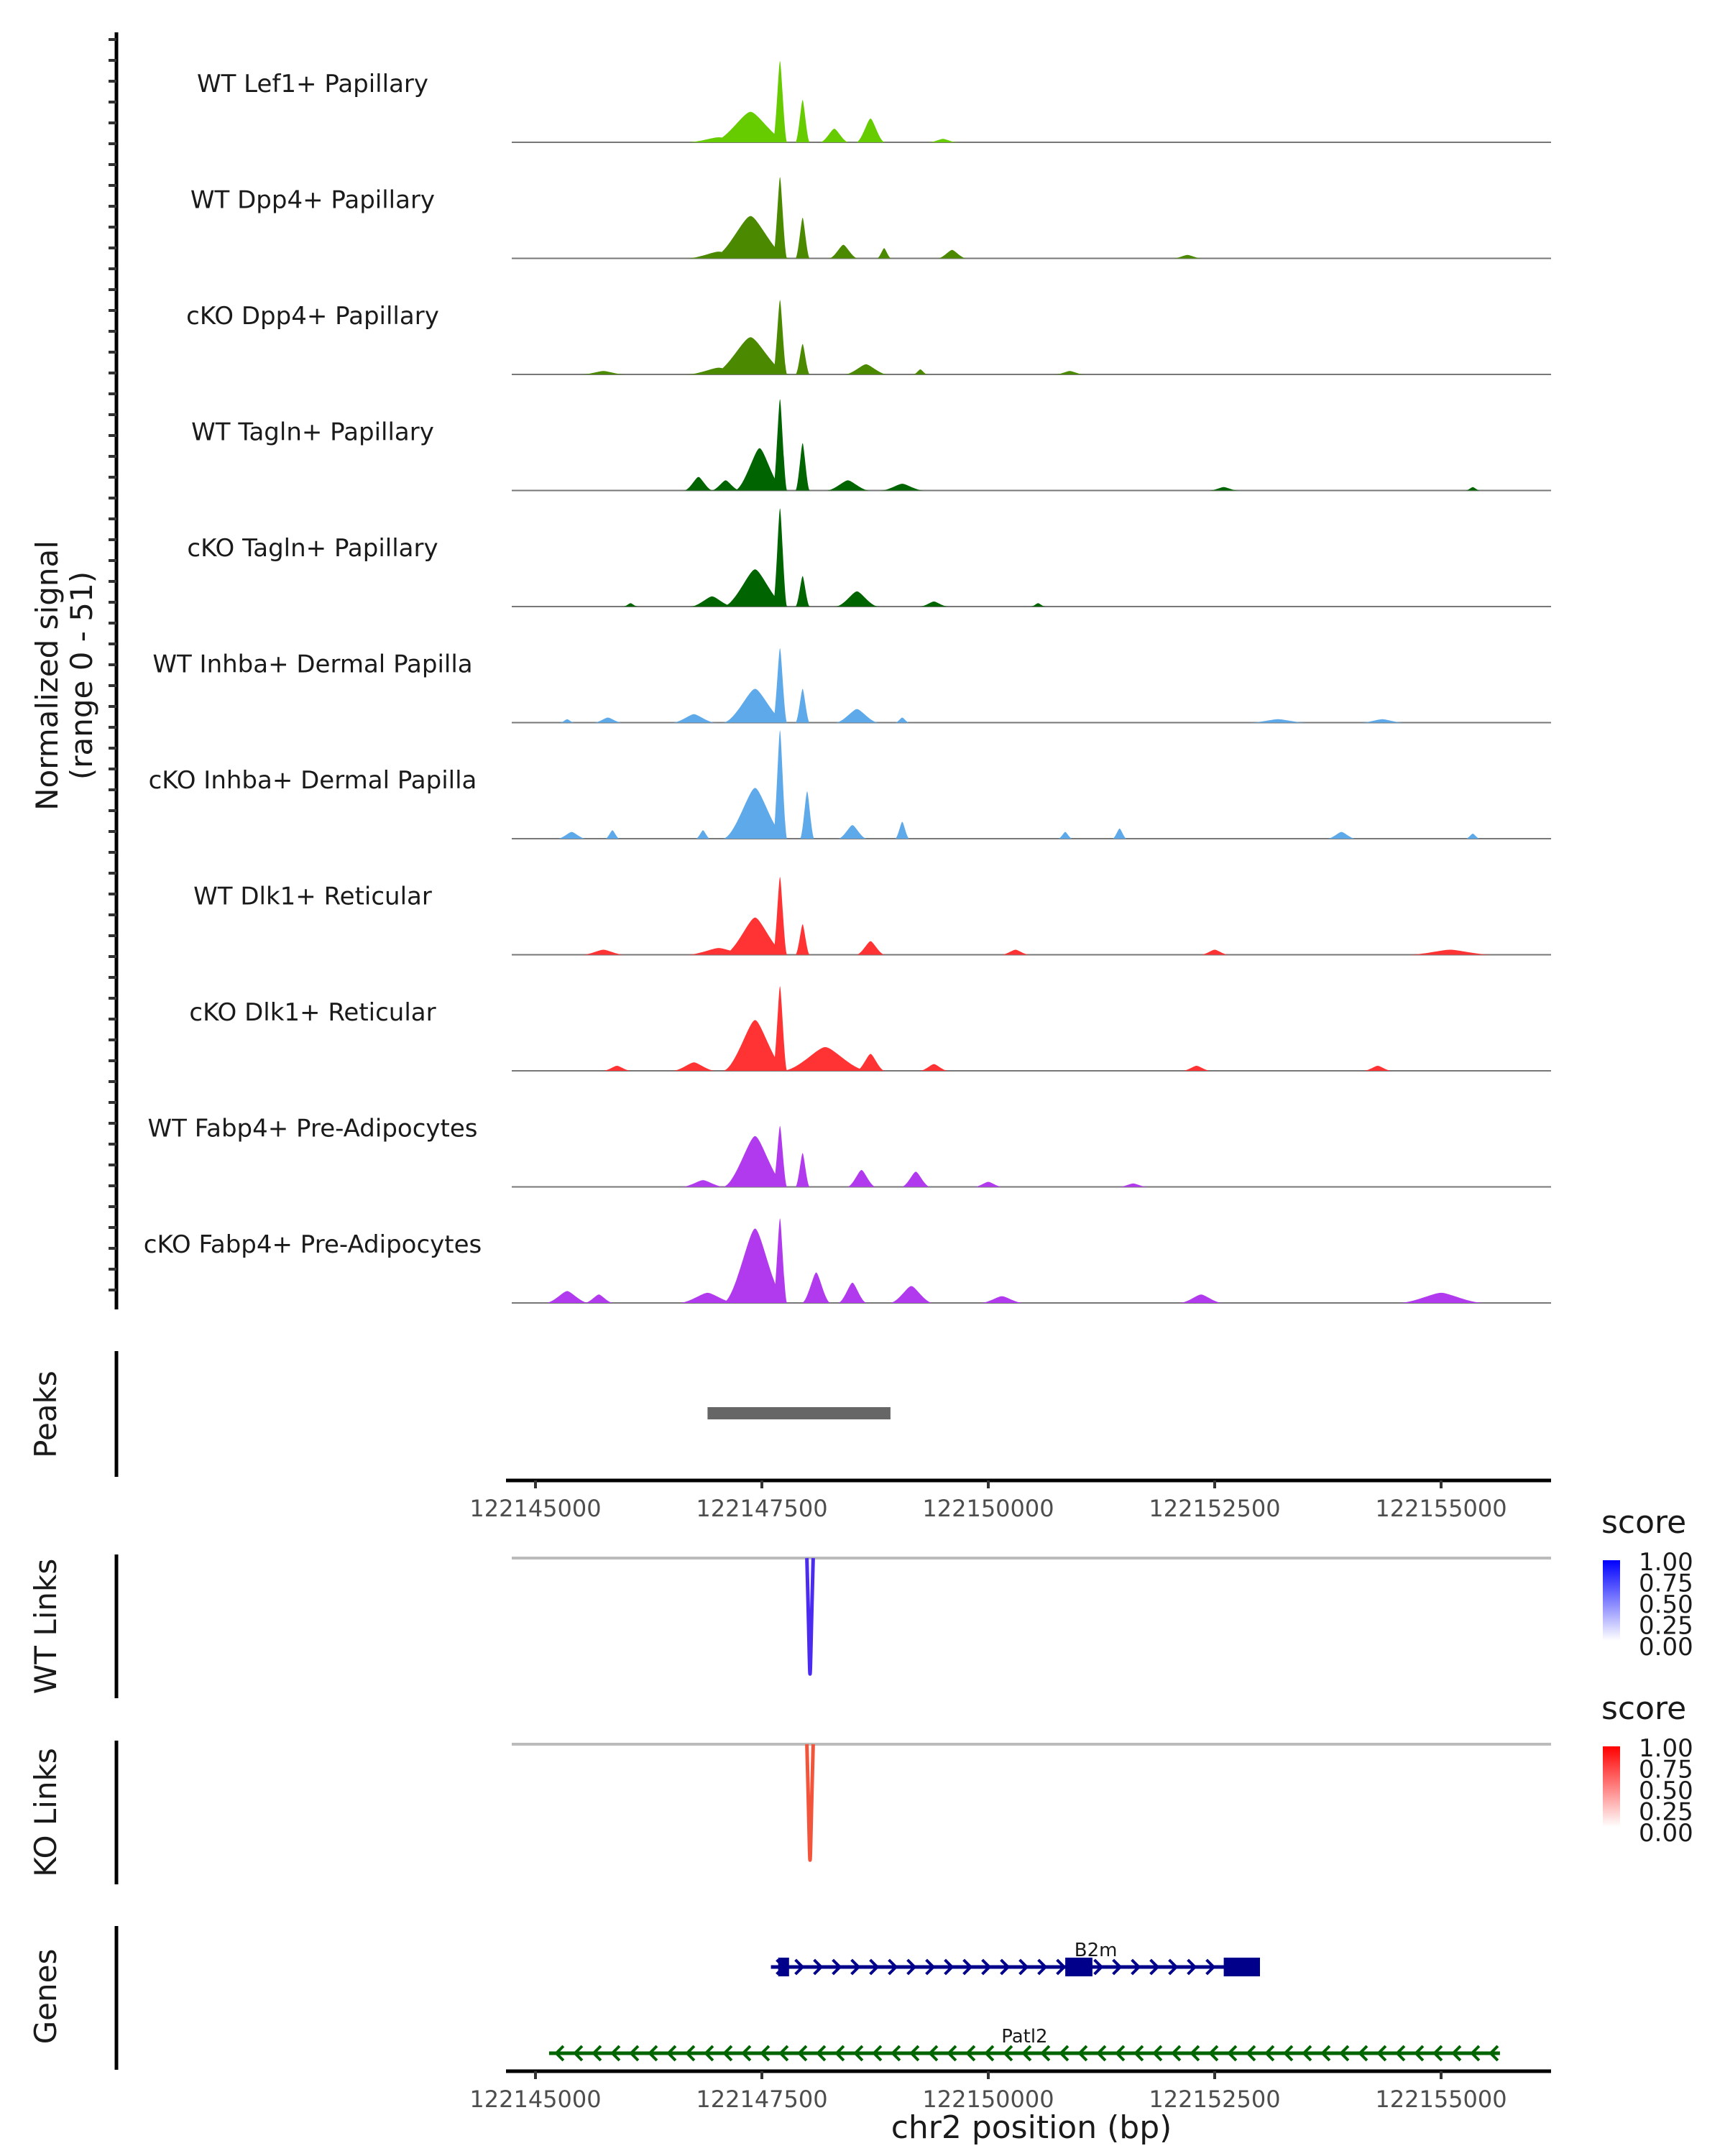 The width and height of the screenshot is (1725, 2156). I want to click on coverage-track: WT Lef1+ Papillary, so click(874, 102).